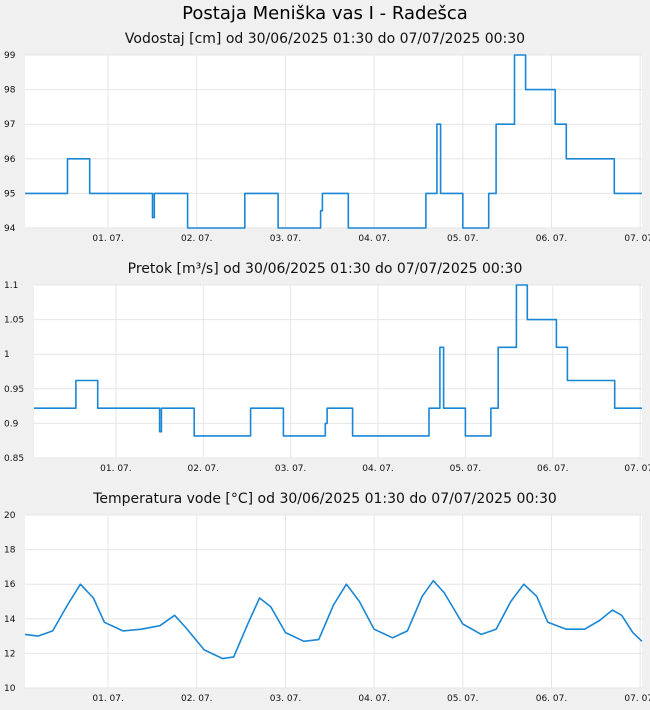 Image resolution: width=650 pixels, height=710 pixels. What do you see at coordinates (11, 286) in the screenshot?
I see `y-tick-label: 1.1` at bounding box center [11, 286].